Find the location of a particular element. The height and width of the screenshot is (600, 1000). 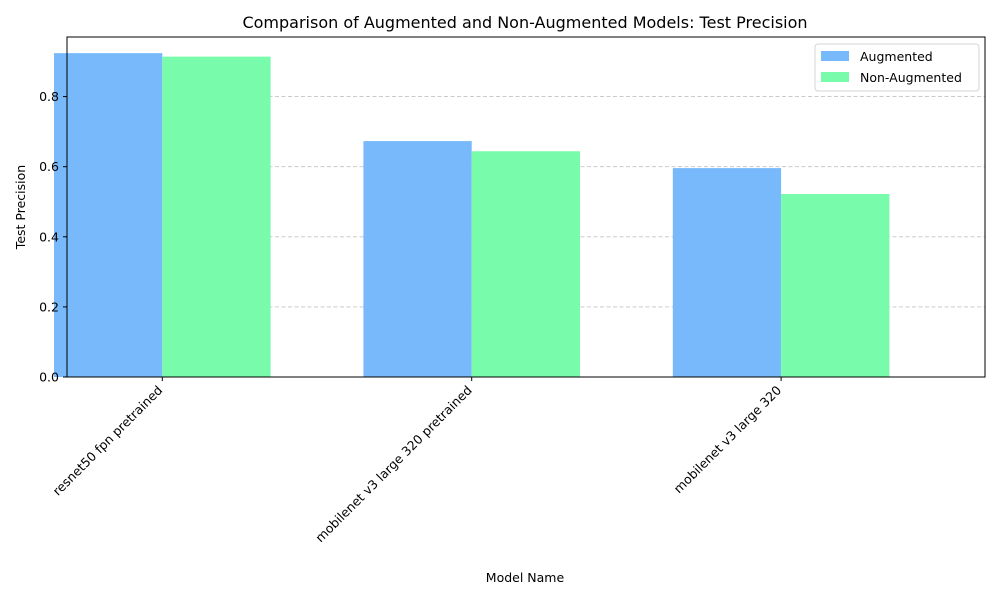

legend-label: Non-Augmented is located at coordinates (911, 77).